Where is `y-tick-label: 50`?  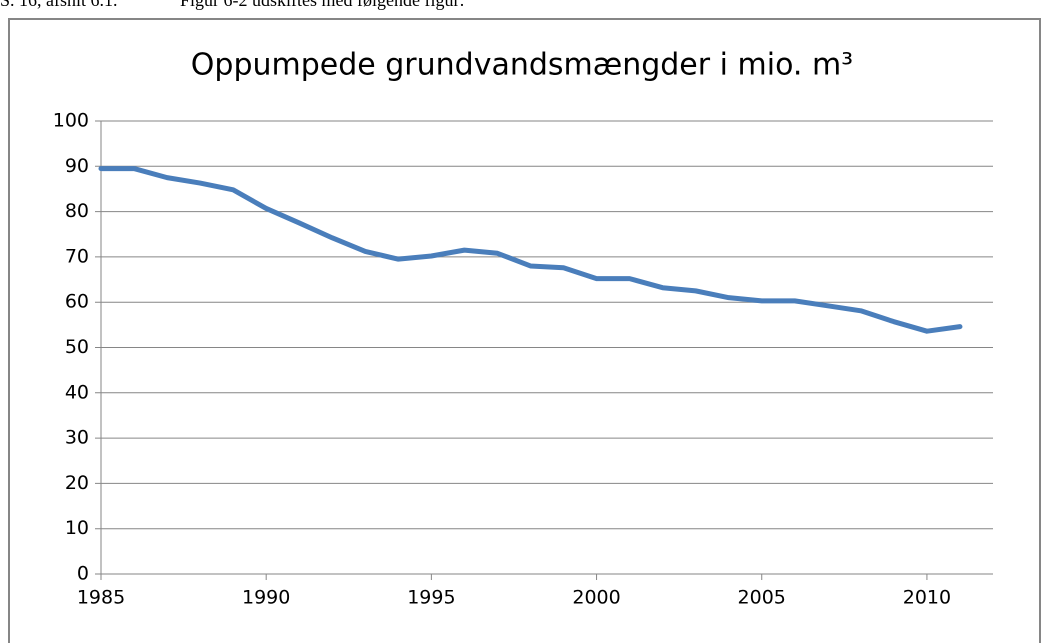 y-tick-label: 50 is located at coordinates (77, 347).